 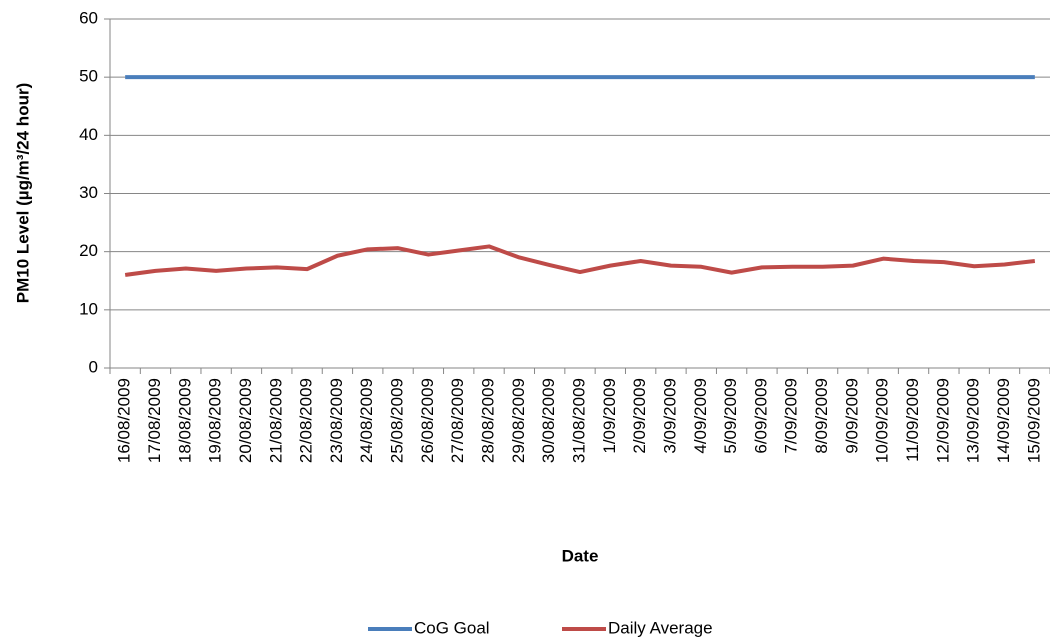 I want to click on x-tick-label: 21/08/2009, so click(x=275, y=420).